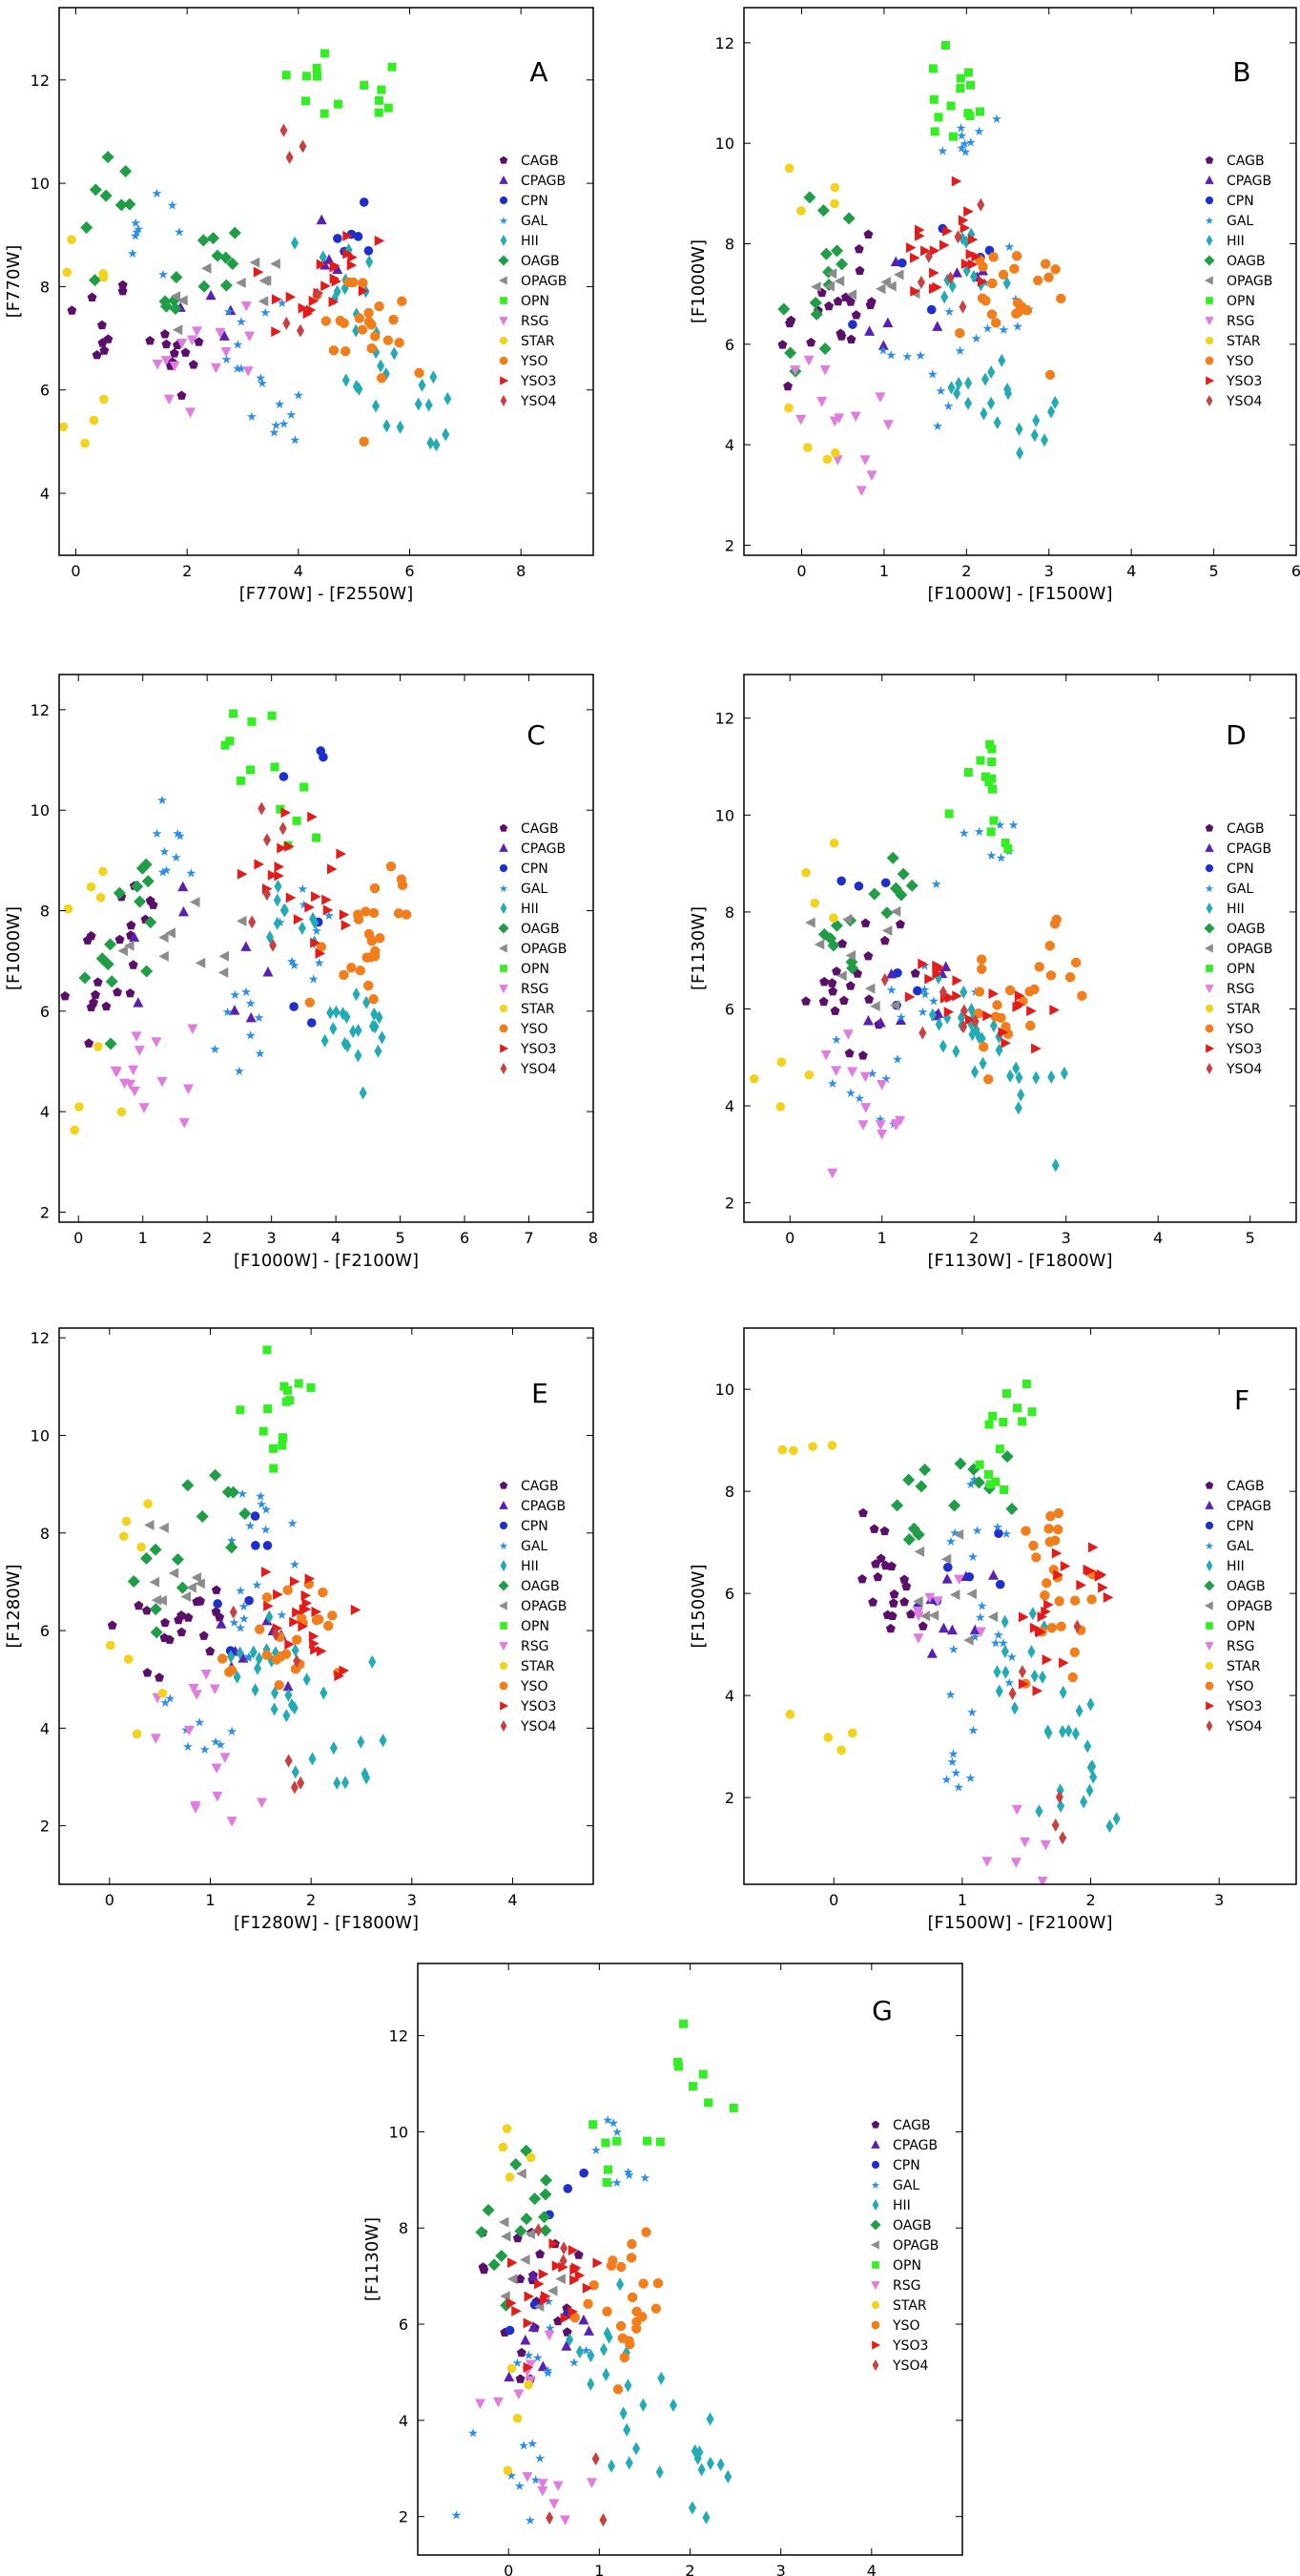 The width and height of the screenshot is (1300, 2576). I want to click on y-tick-label: 8, so click(729, 1492).